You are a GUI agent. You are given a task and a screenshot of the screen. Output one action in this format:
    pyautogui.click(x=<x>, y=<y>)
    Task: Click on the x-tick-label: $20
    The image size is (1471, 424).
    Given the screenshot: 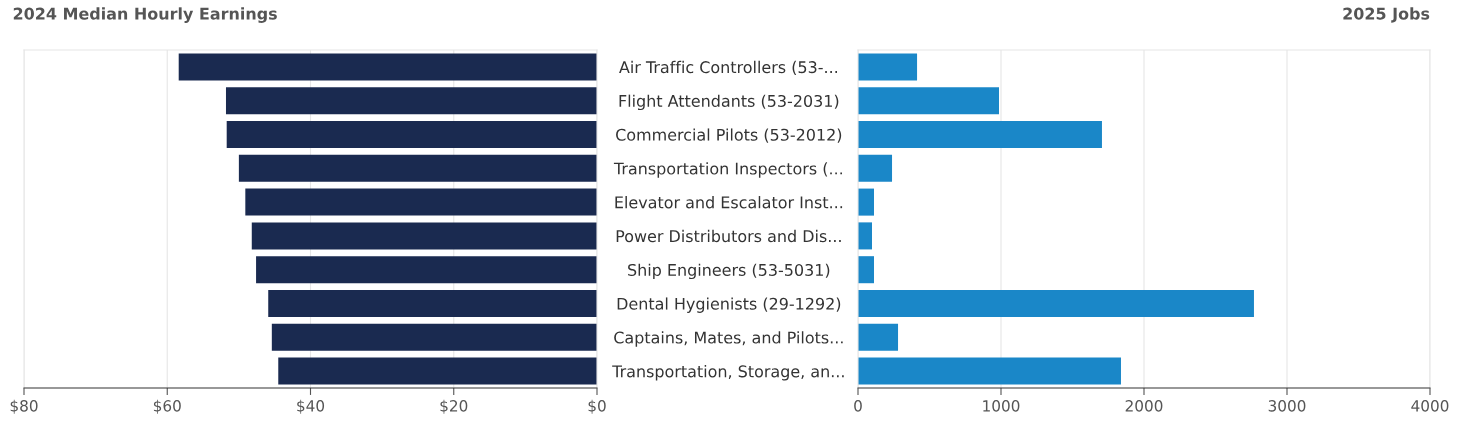 What is the action you would take?
    pyautogui.click(x=454, y=406)
    